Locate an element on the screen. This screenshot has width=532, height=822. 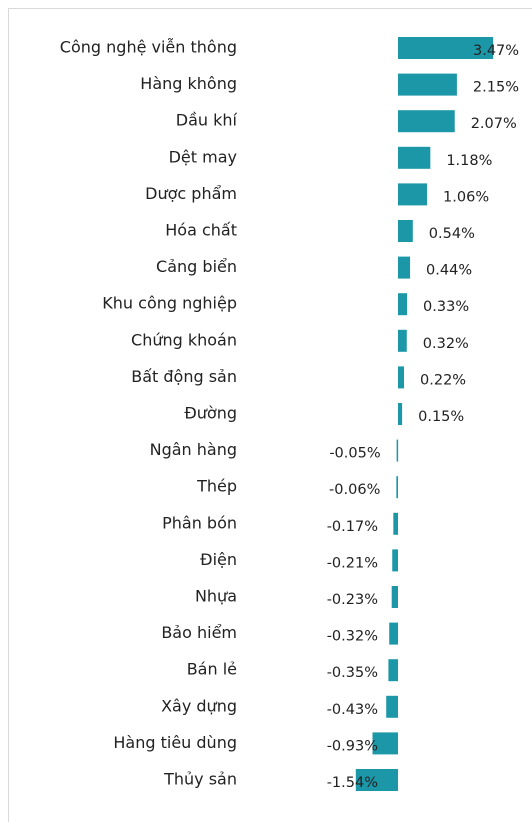
category-label: Đường is located at coordinates (210, 413).